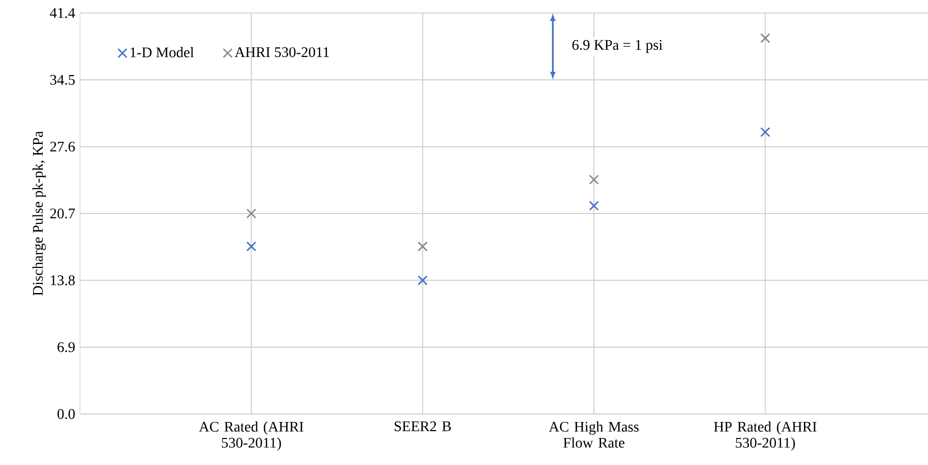 This screenshot has width=928, height=465. Describe the element at coordinates (62, 280) in the screenshot. I see `y-tick-label: 13.8` at that location.